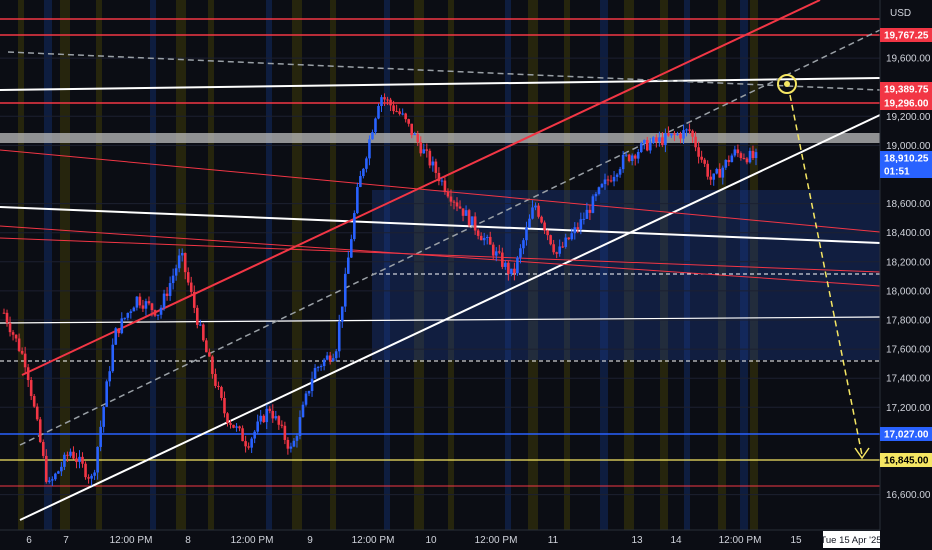 The height and width of the screenshot is (550, 932). What do you see at coordinates (908, 321) in the screenshot?
I see `y-tick-label: 17,800.00` at bounding box center [908, 321].